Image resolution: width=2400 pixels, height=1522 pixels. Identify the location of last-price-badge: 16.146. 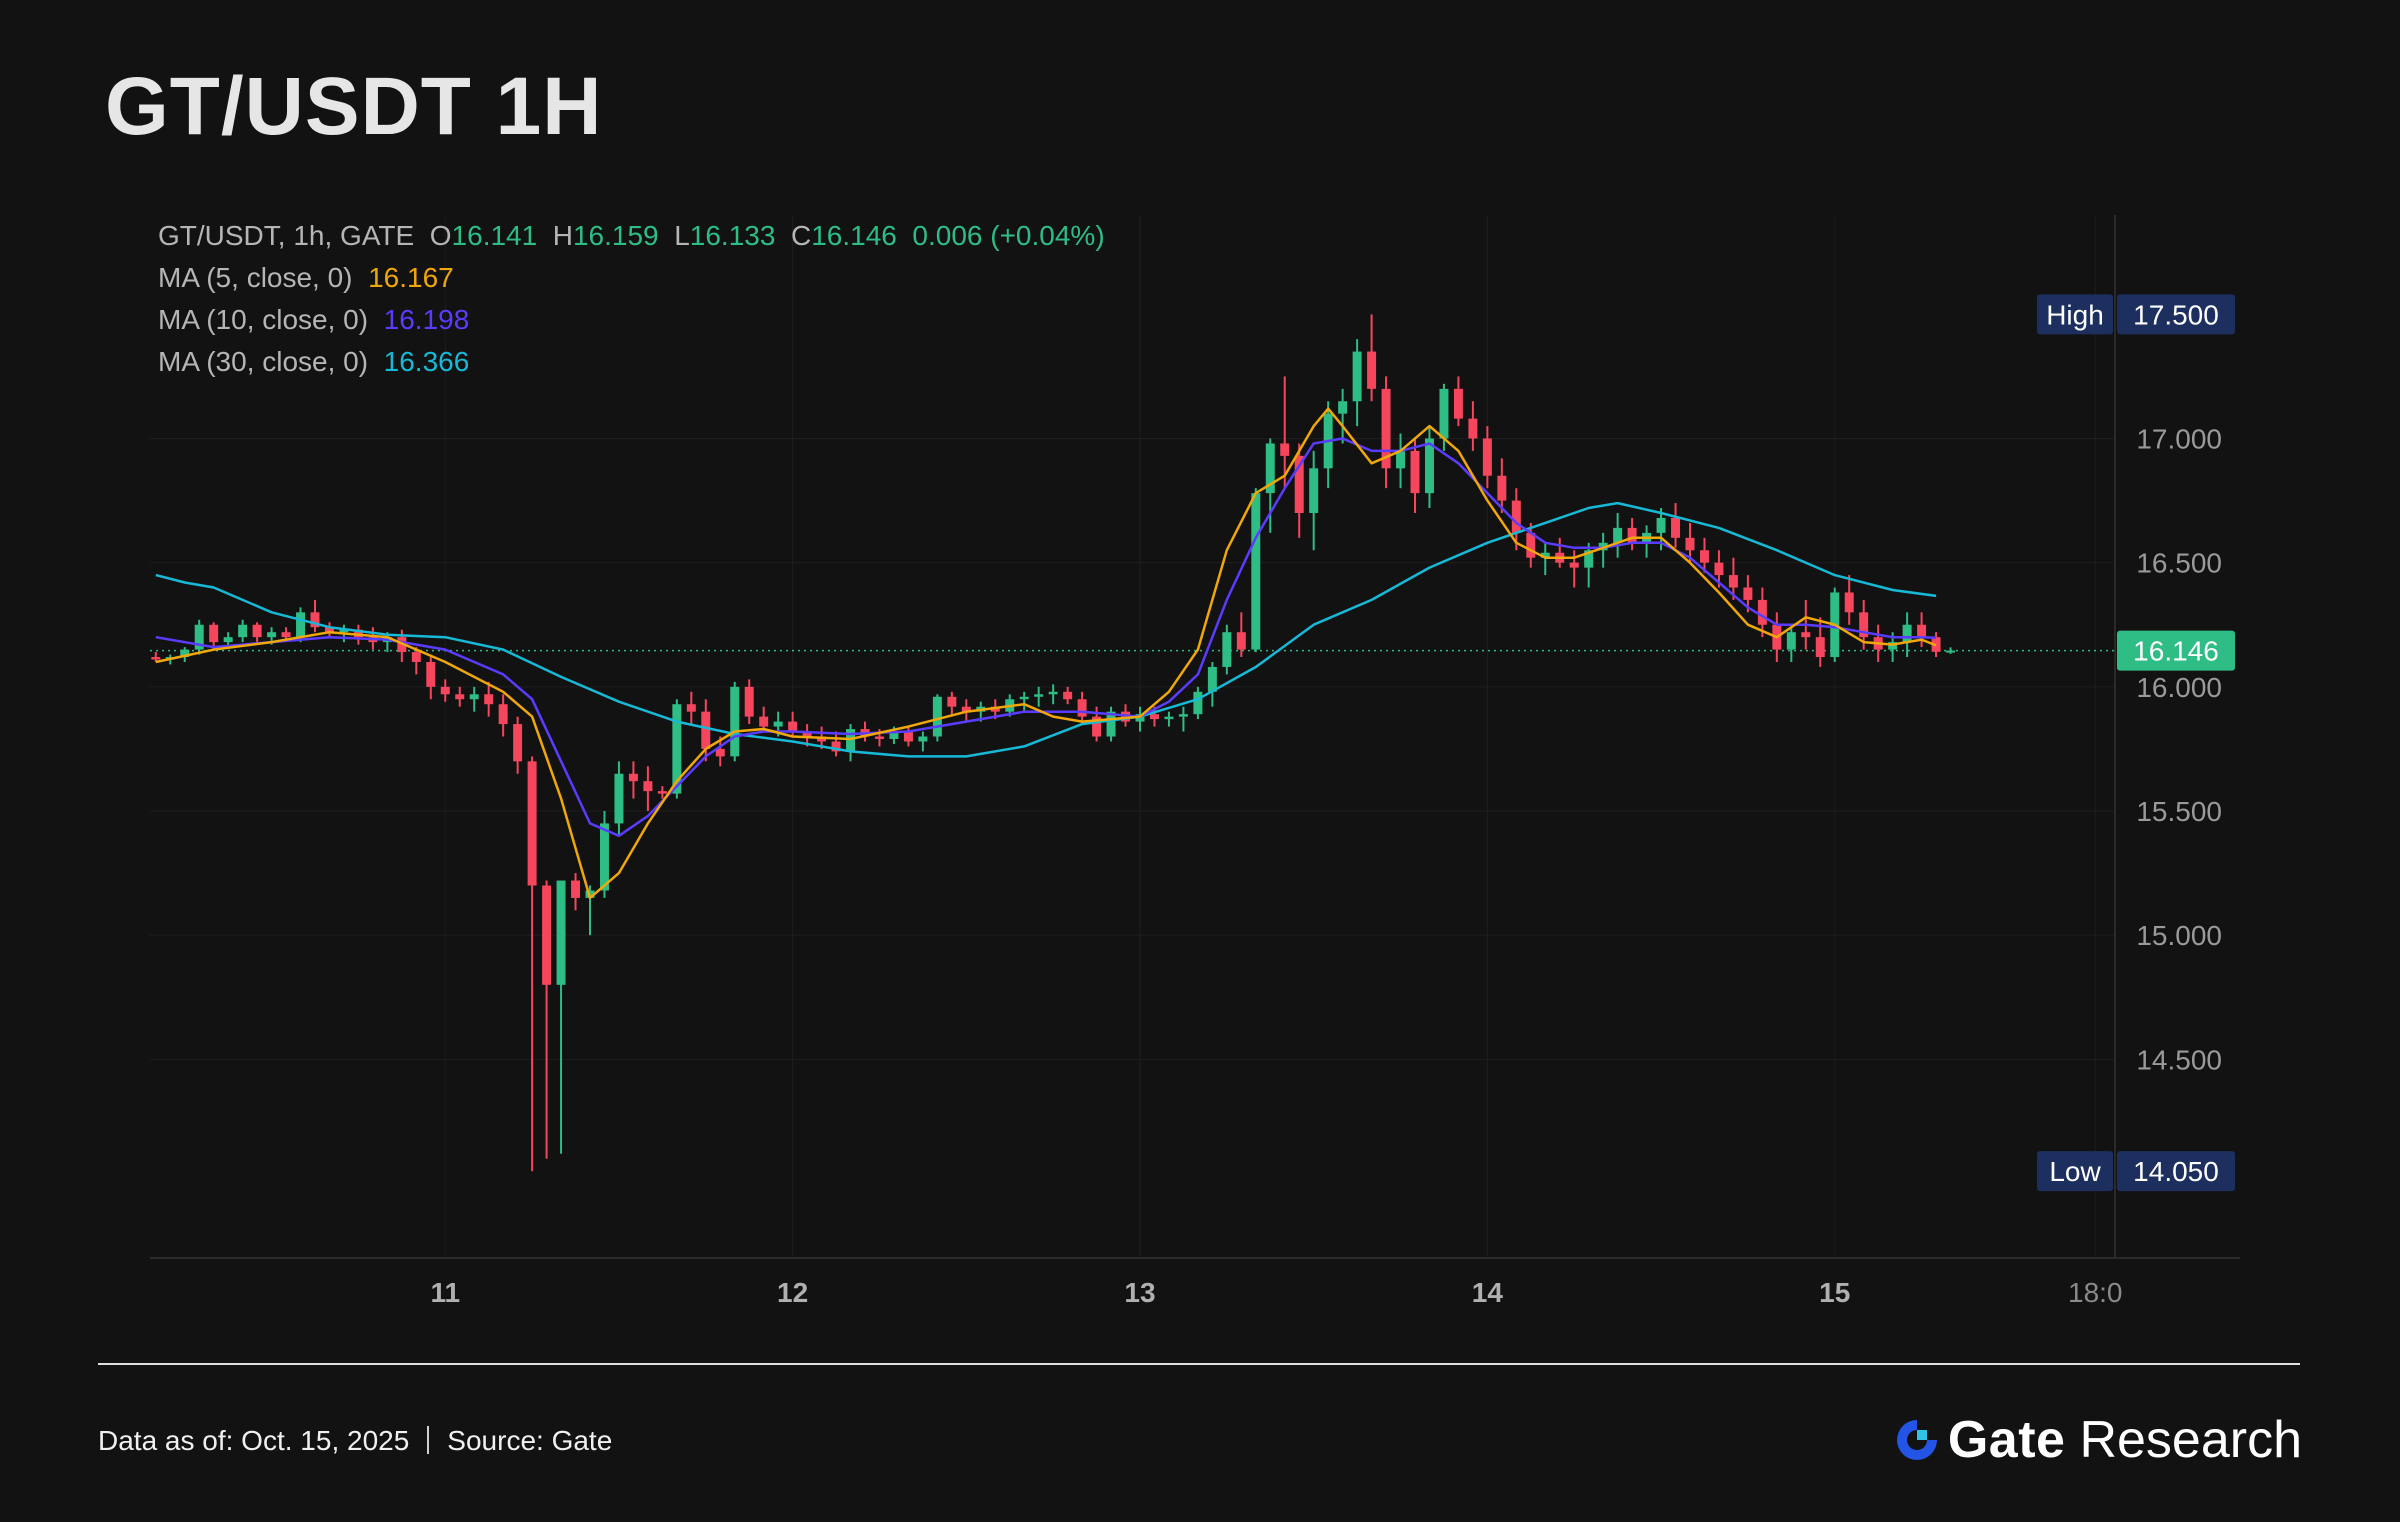
(2176, 650).